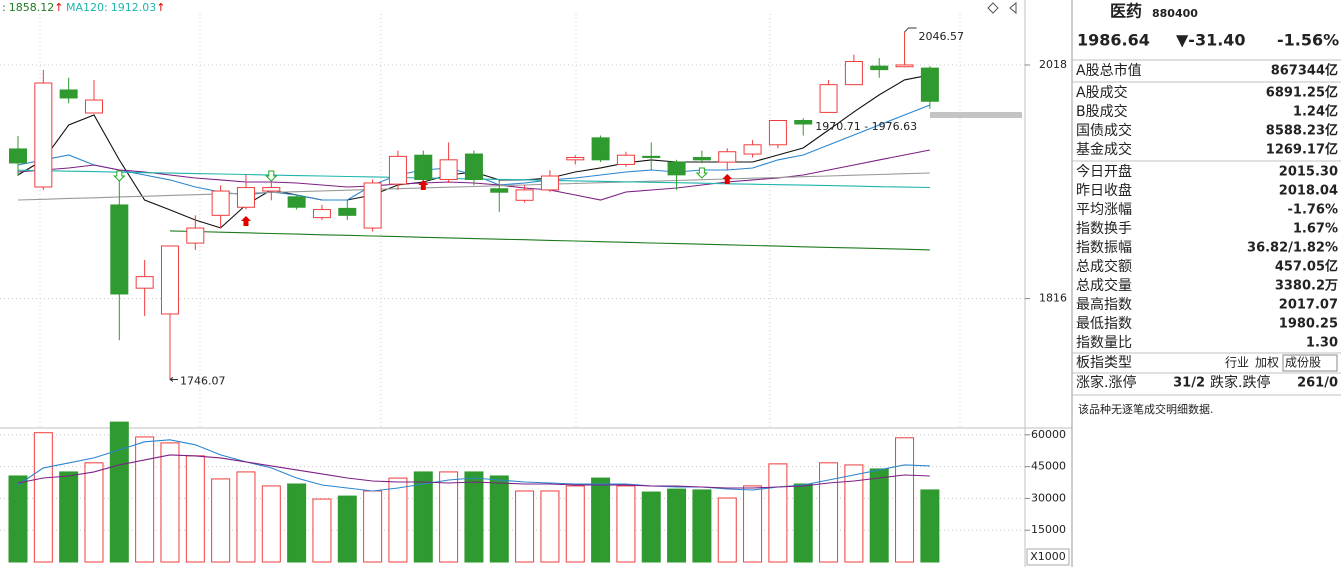 This screenshot has height=567, width=1341. I want to click on y-tick-label: 30000, so click(1048, 497).